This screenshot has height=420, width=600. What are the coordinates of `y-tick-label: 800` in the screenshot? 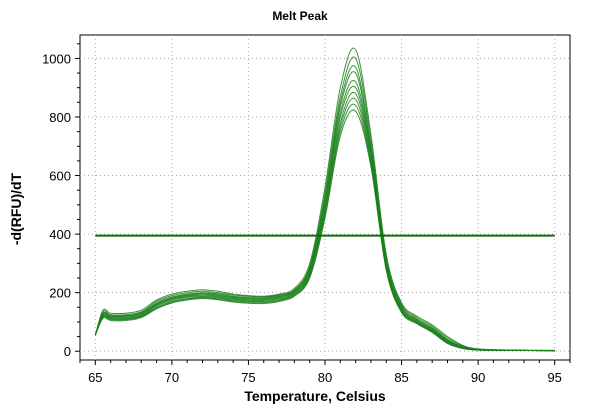 It's located at (60, 117).